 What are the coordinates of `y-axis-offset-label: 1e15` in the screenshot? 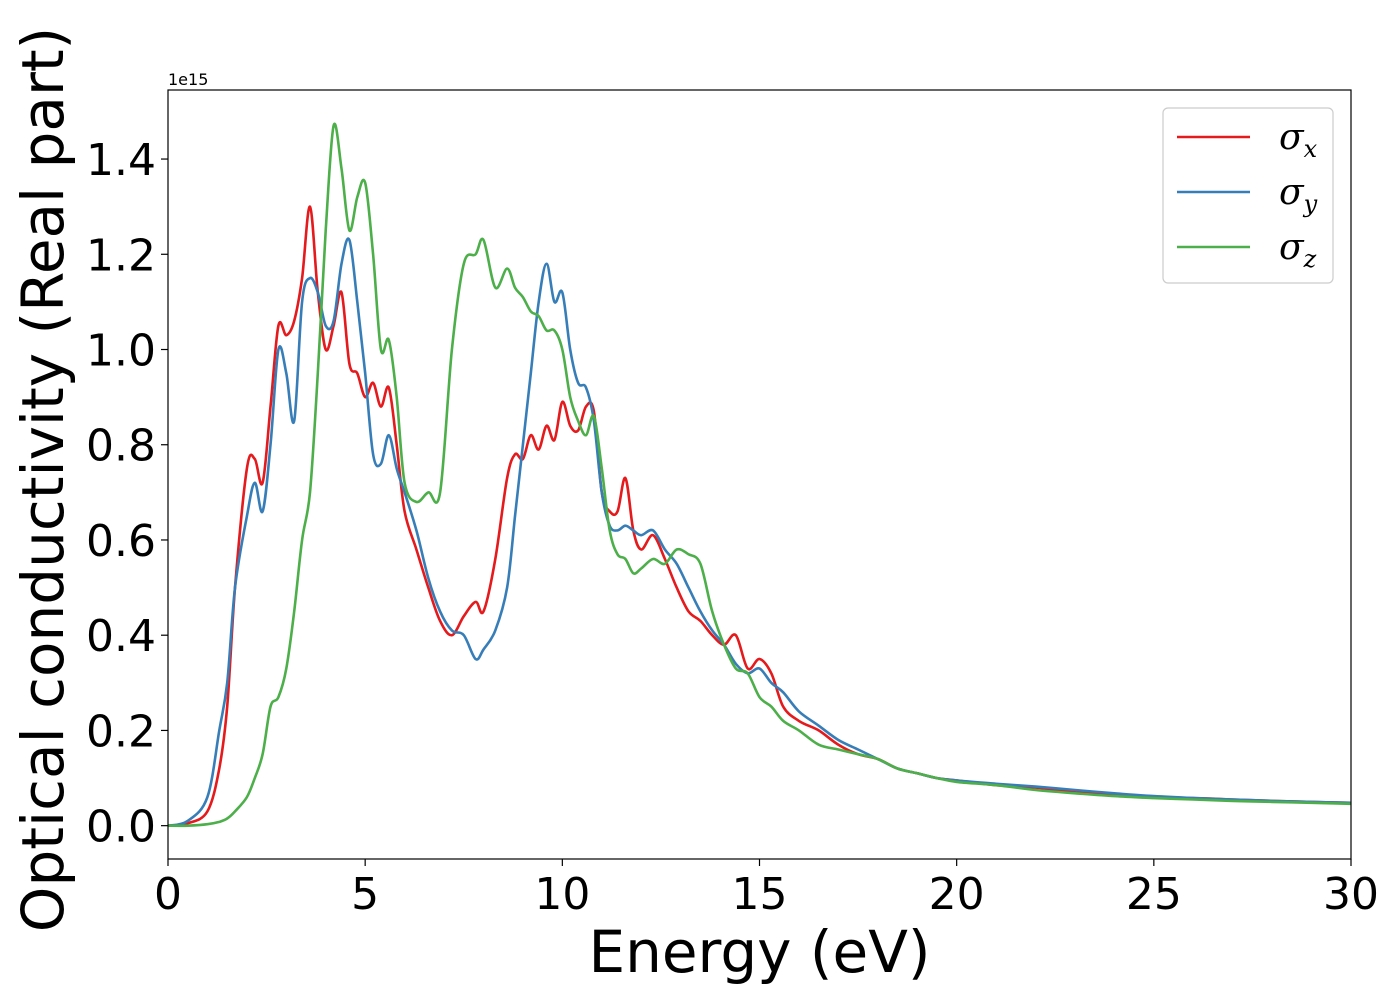 It's located at (188, 79).